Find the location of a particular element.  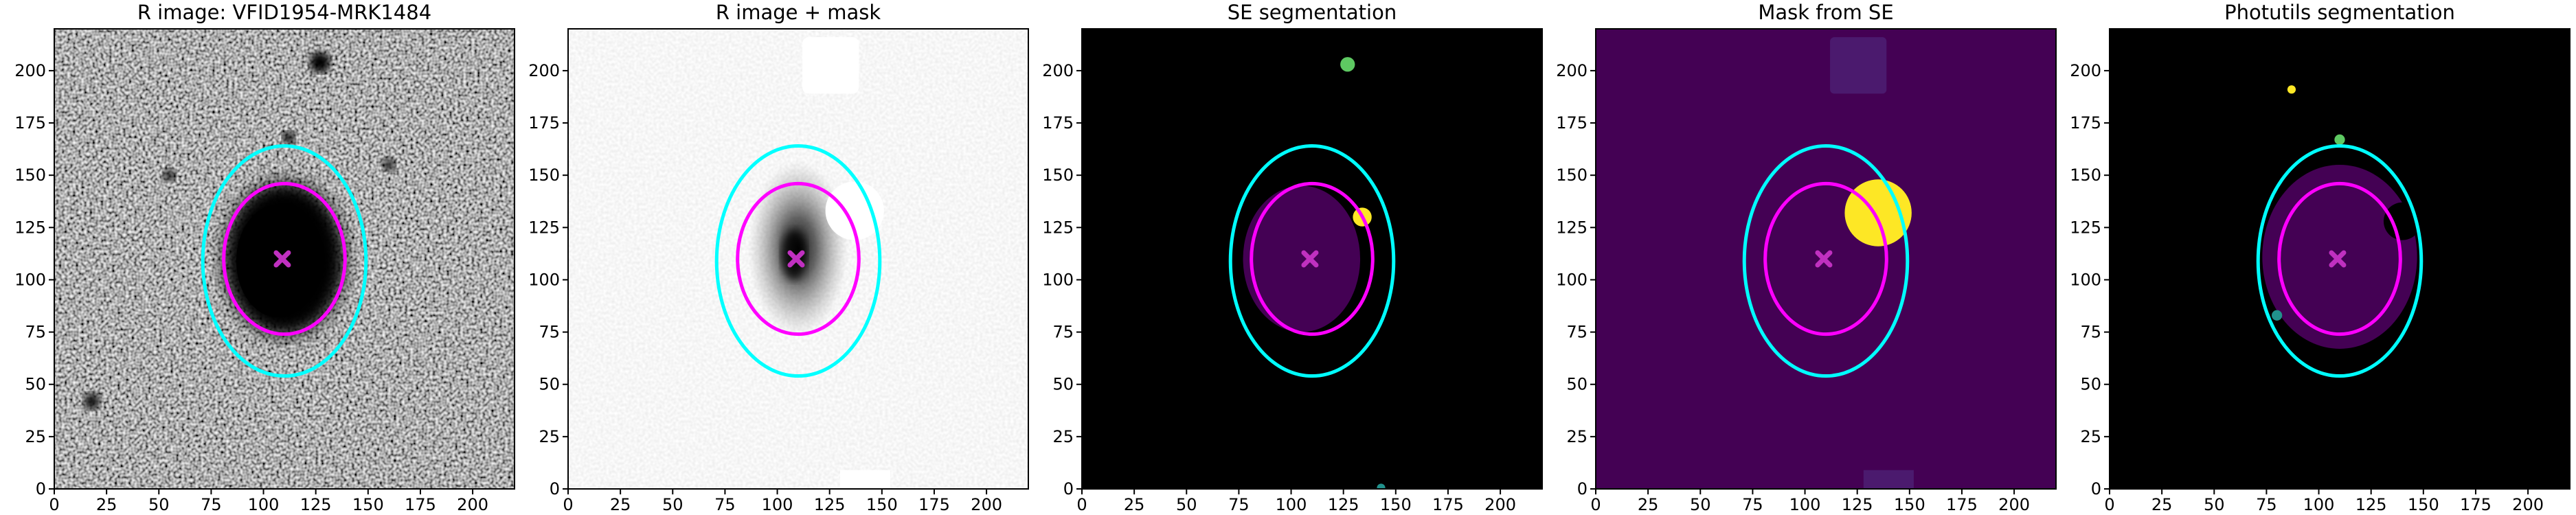

panel-title: R image + mask is located at coordinates (798, 12).